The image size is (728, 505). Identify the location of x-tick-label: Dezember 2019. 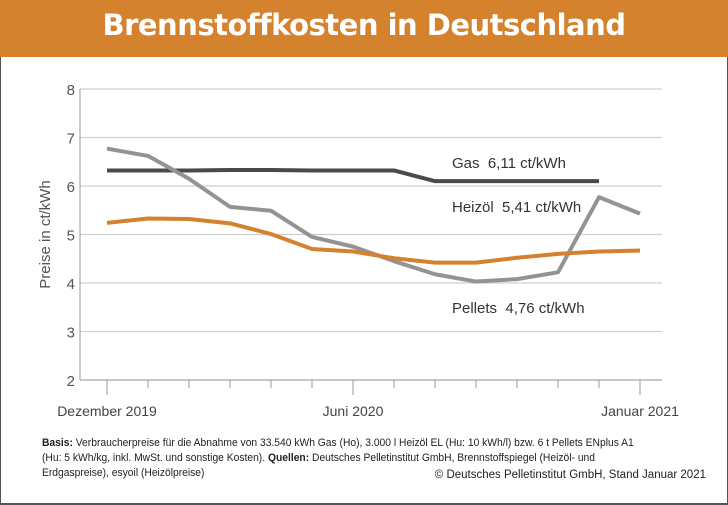
(107, 411).